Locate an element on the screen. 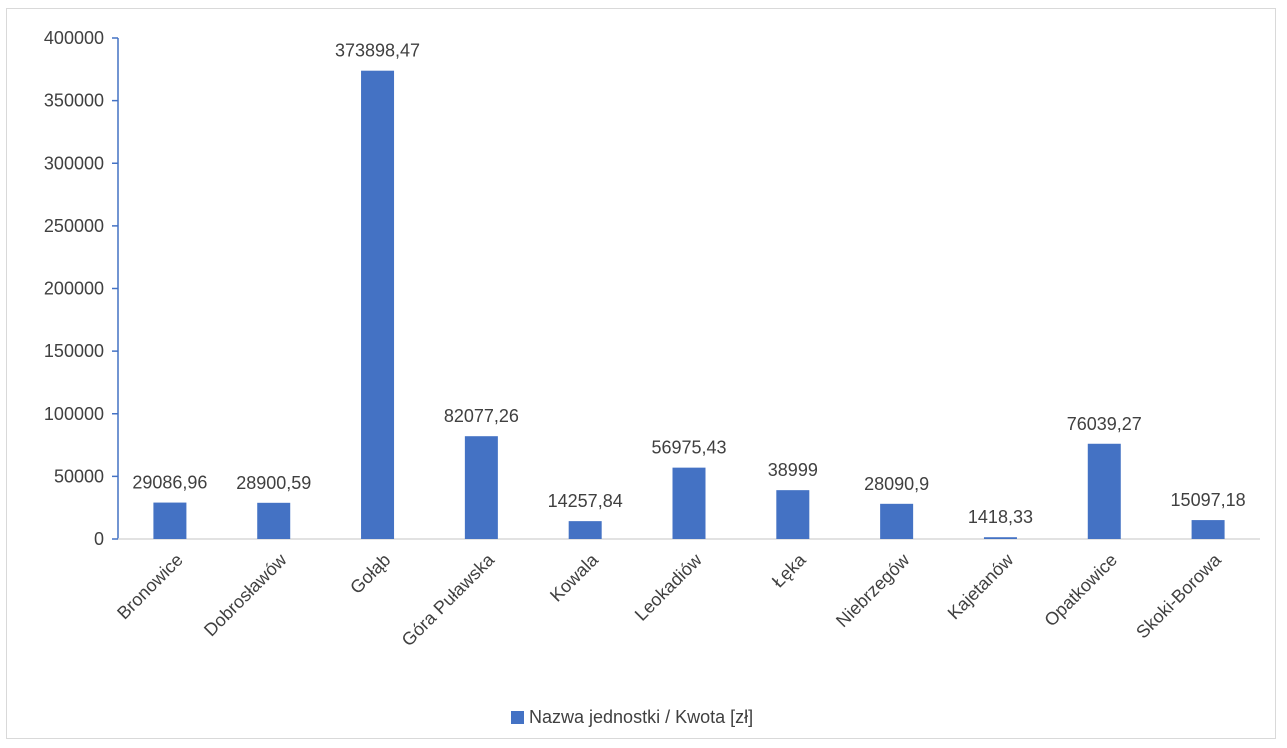 This screenshot has width=1287, height=748. category-label: Łęka is located at coordinates (789, 570).